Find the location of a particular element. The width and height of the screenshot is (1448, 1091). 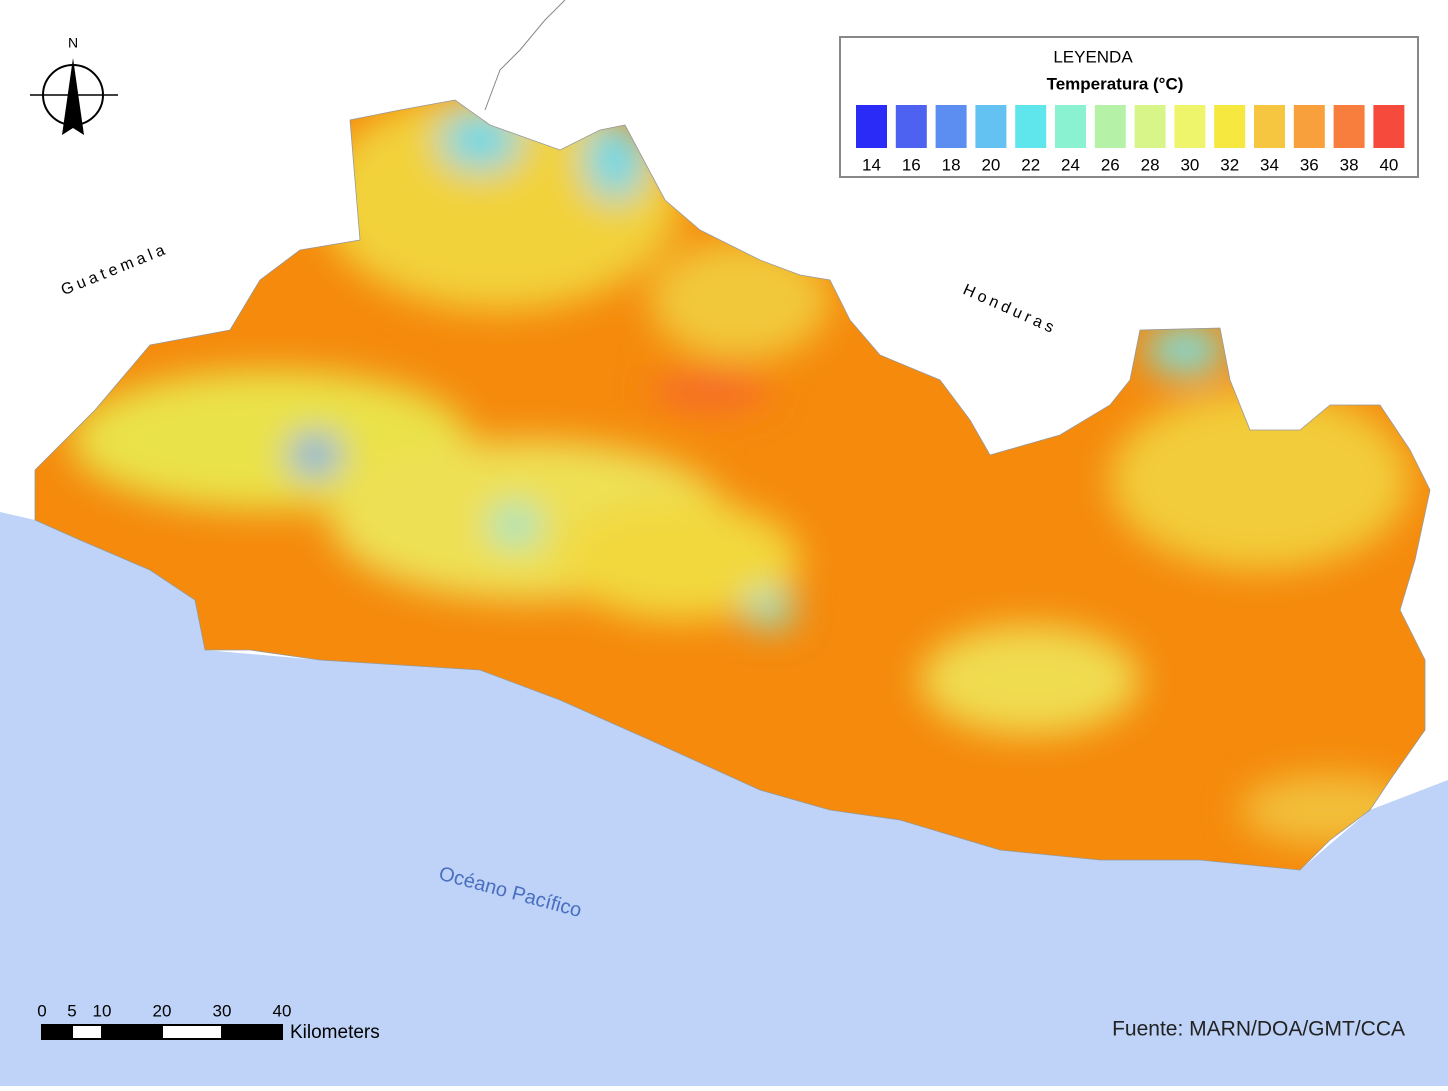

source: Fuente: MARN/DOA/GMT/CCA is located at coordinates (1258, 1029).